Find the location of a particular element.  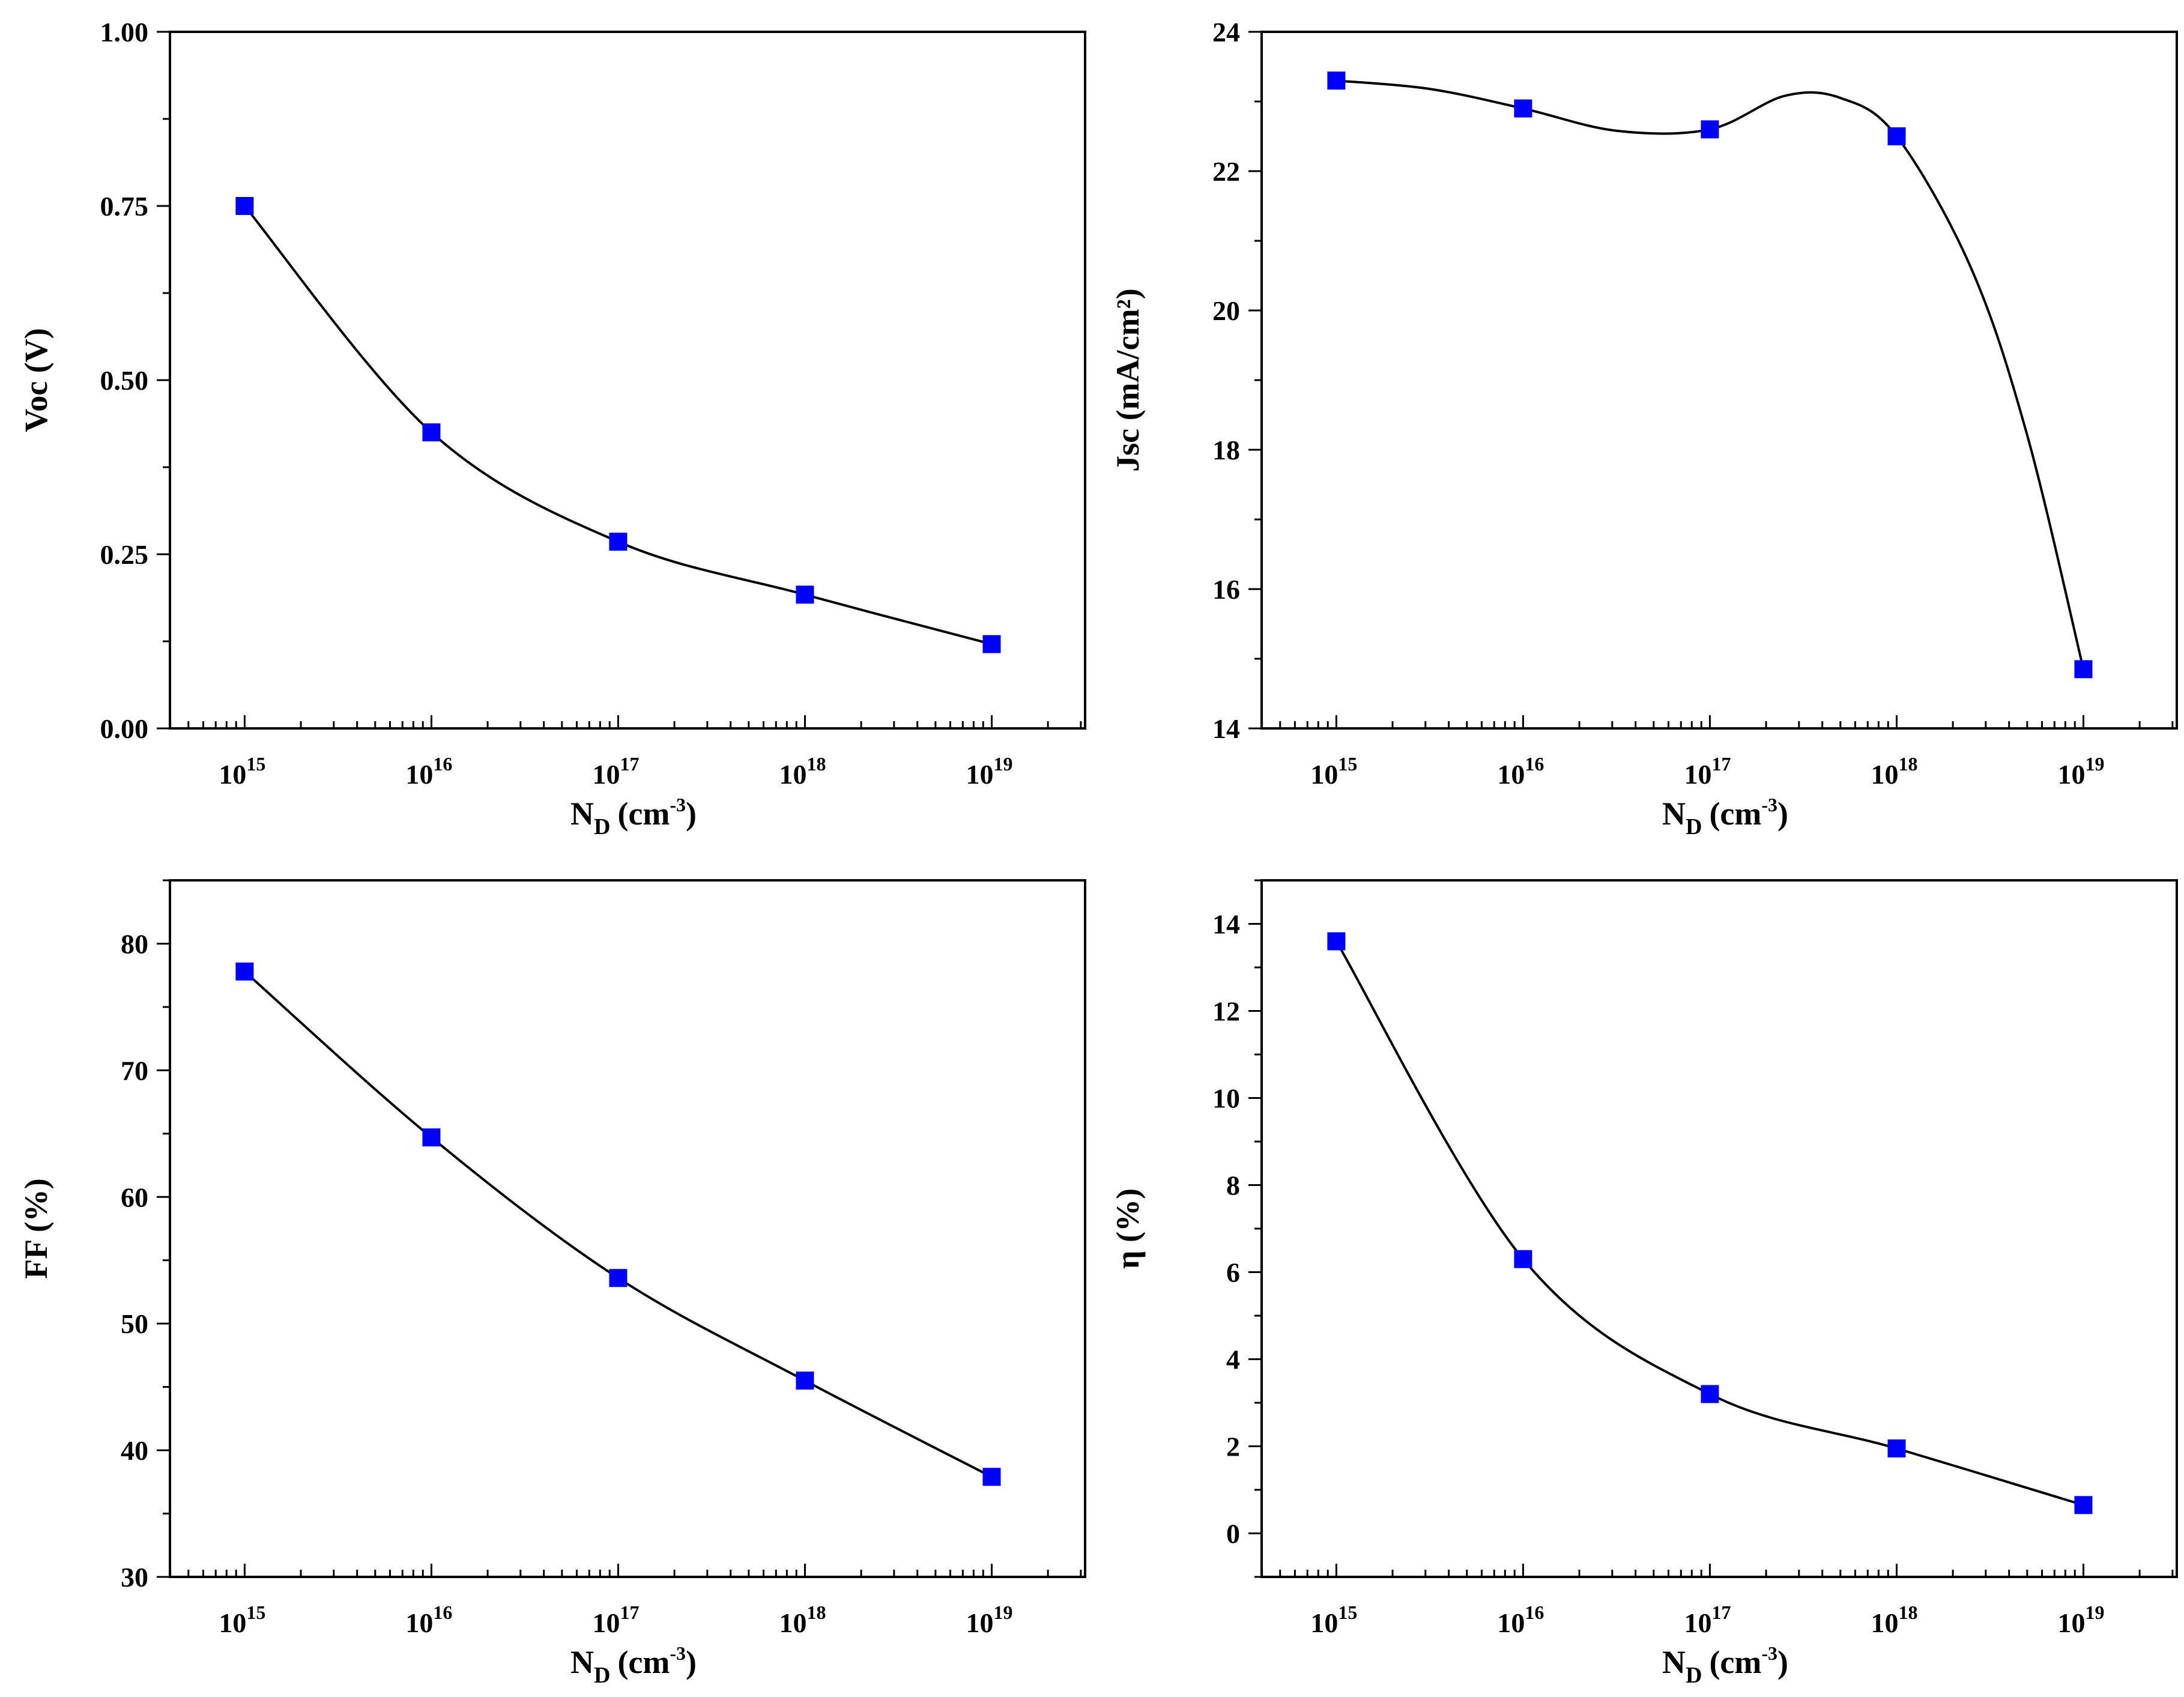

y-tick-label: 50 is located at coordinates (134, 1324).